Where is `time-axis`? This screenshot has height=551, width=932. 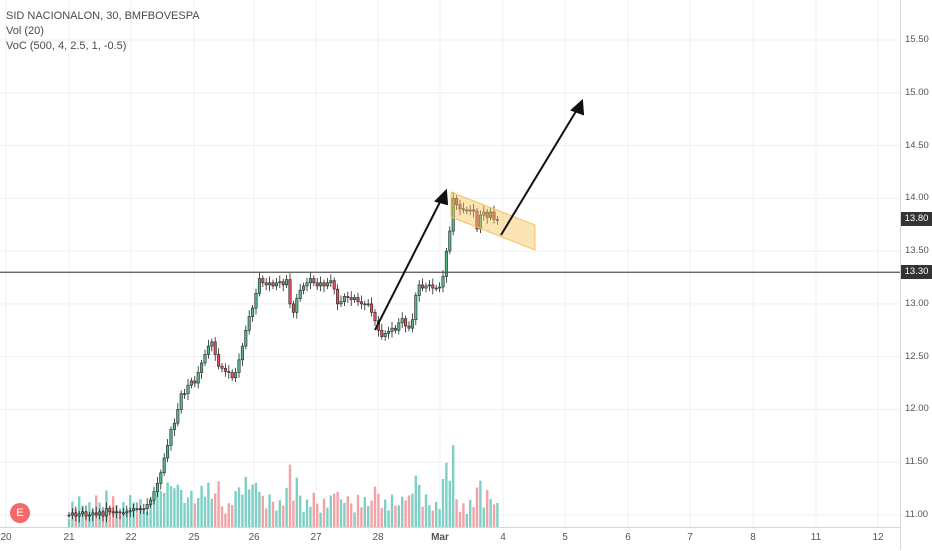 time-axis is located at coordinates (450, 539).